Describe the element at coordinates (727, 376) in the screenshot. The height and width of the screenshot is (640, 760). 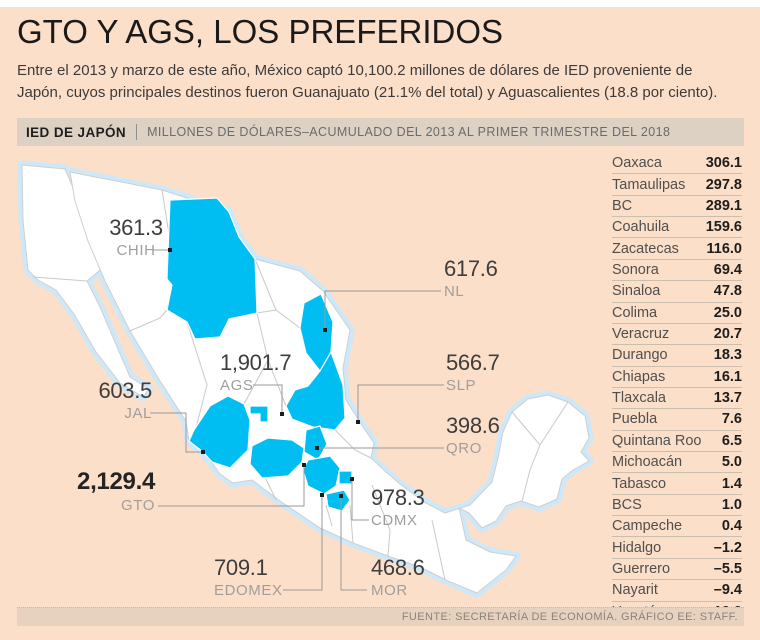
I see `state-value: 16.1` at that location.